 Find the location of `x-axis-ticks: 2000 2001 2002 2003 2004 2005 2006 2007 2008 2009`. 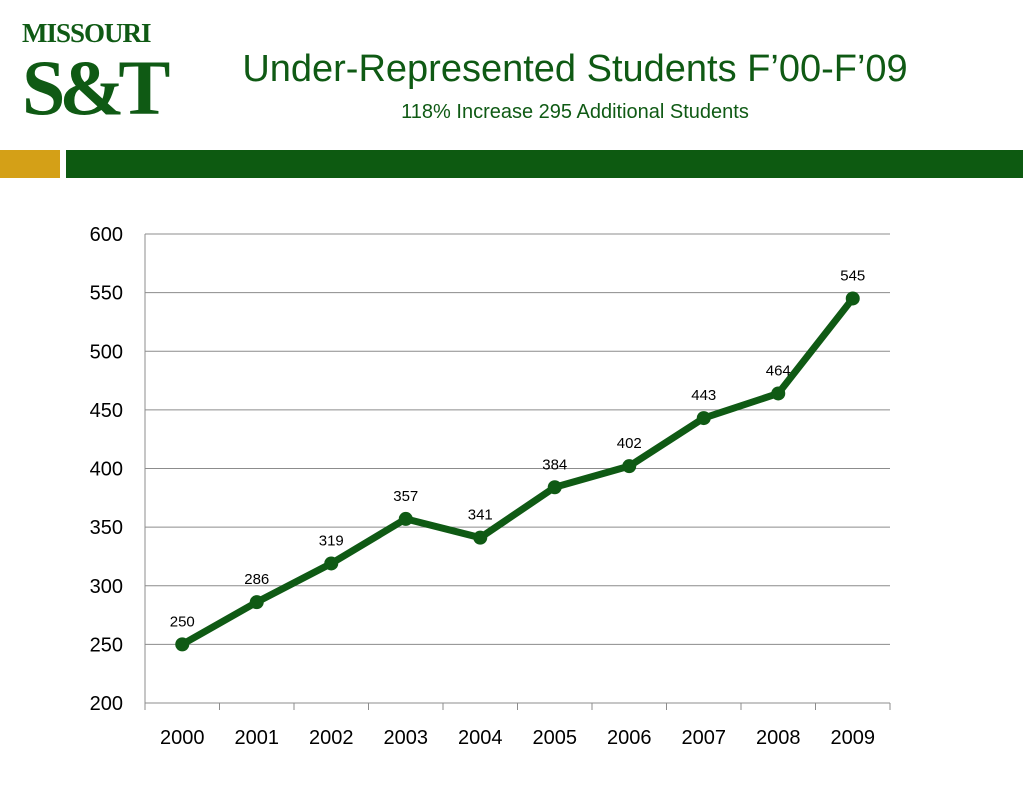

x-axis-ticks: 2000 2001 2002 2003 2004 2005 2006 2007 2008 2009 is located at coordinates (517, 738).